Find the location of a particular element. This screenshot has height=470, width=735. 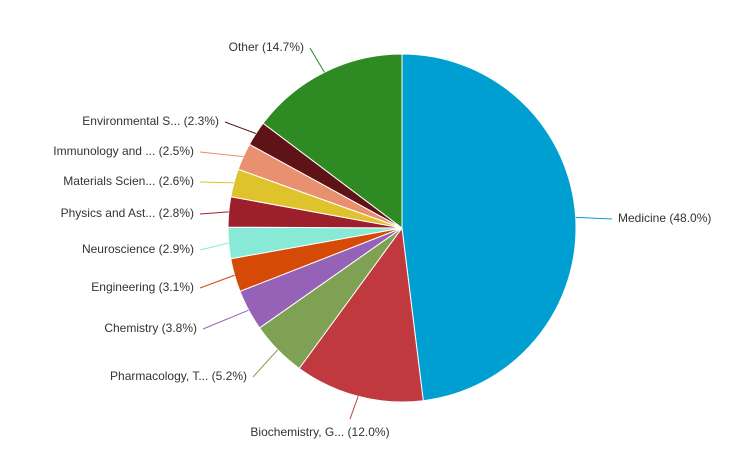

slice-label: Engineering (3.1%) is located at coordinates (142, 287).